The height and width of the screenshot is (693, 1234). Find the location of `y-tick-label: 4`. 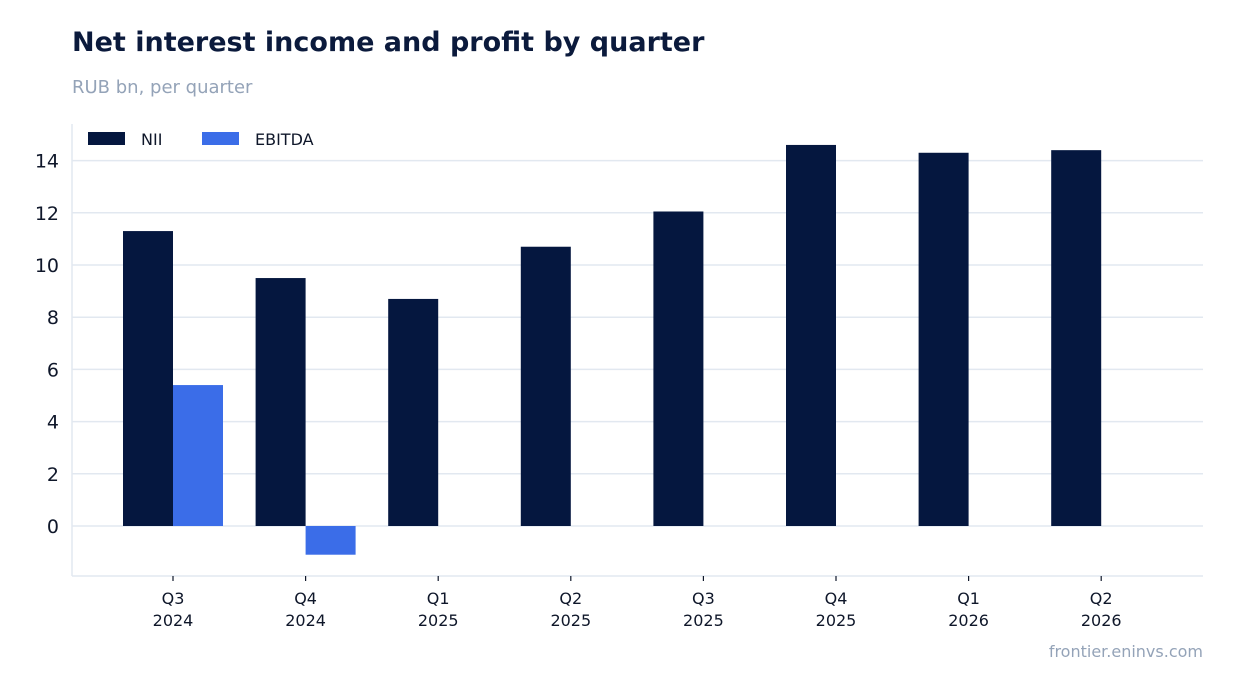

y-tick-label: 4 is located at coordinates (53, 423).